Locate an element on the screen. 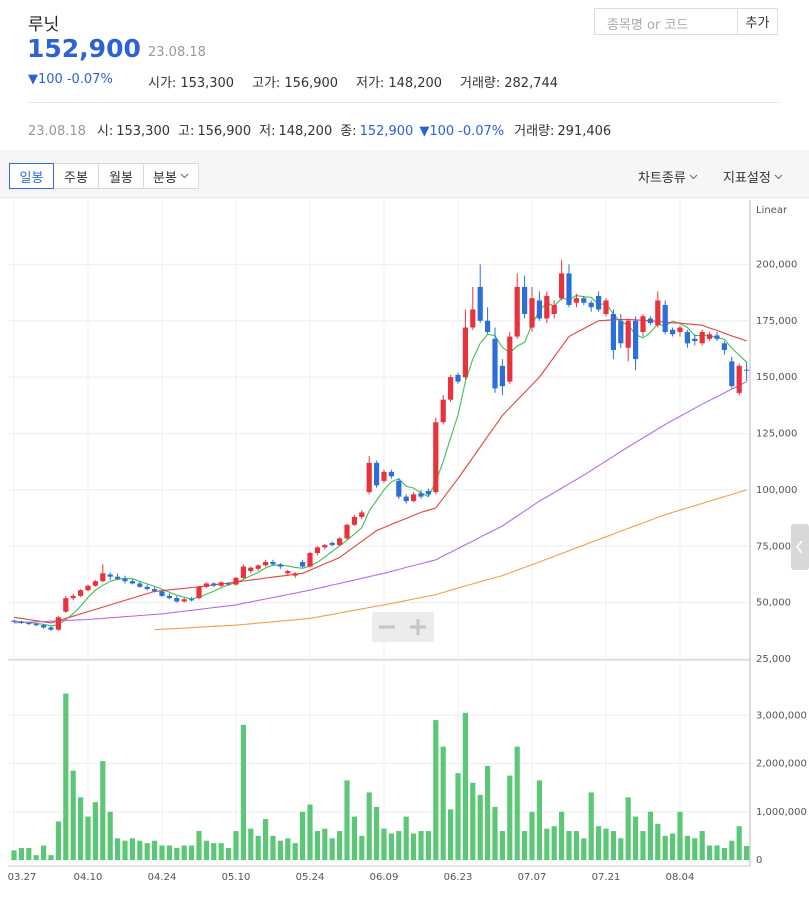 The width and height of the screenshot is (809, 897). tab: 일봉 is located at coordinates (31, 176).